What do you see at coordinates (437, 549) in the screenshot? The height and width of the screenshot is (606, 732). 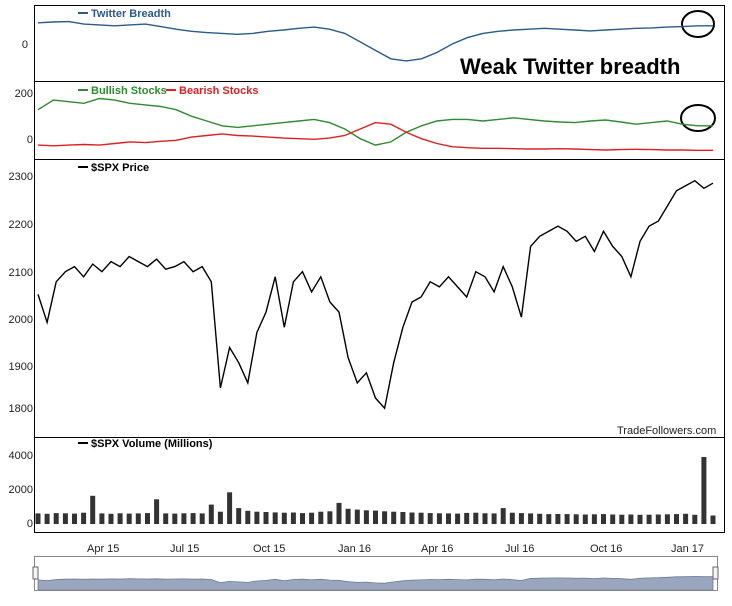 I see `x-tick: Apr 16` at bounding box center [437, 549].